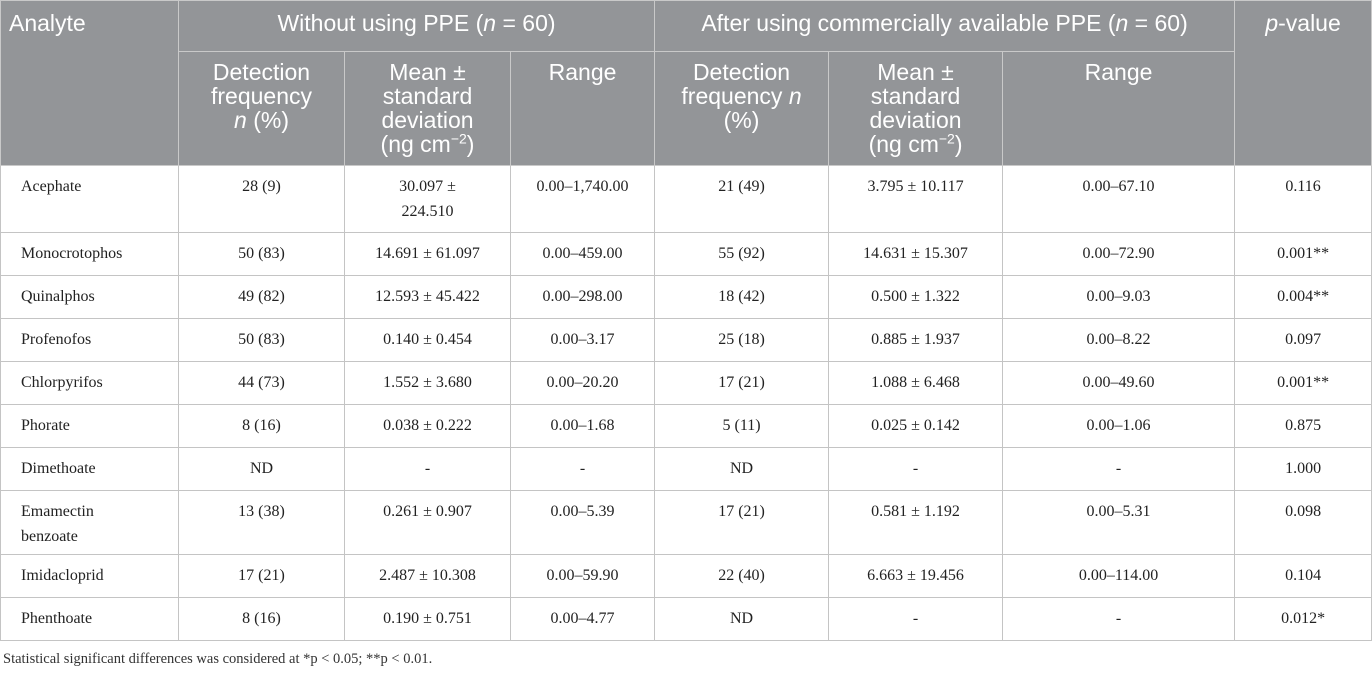 This screenshot has width=1372, height=676. Describe the element at coordinates (916, 199) in the screenshot. I see `g2-mean-cell: 3.795 ± 10.117` at that location.